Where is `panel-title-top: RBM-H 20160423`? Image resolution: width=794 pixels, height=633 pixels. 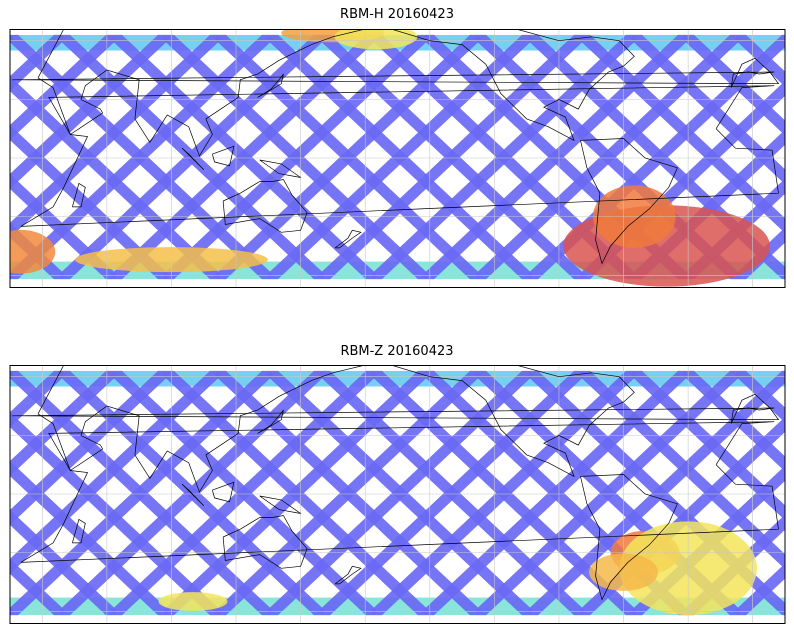
panel-title-top: RBM-H 20160423 is located at coordinates (397, 14).